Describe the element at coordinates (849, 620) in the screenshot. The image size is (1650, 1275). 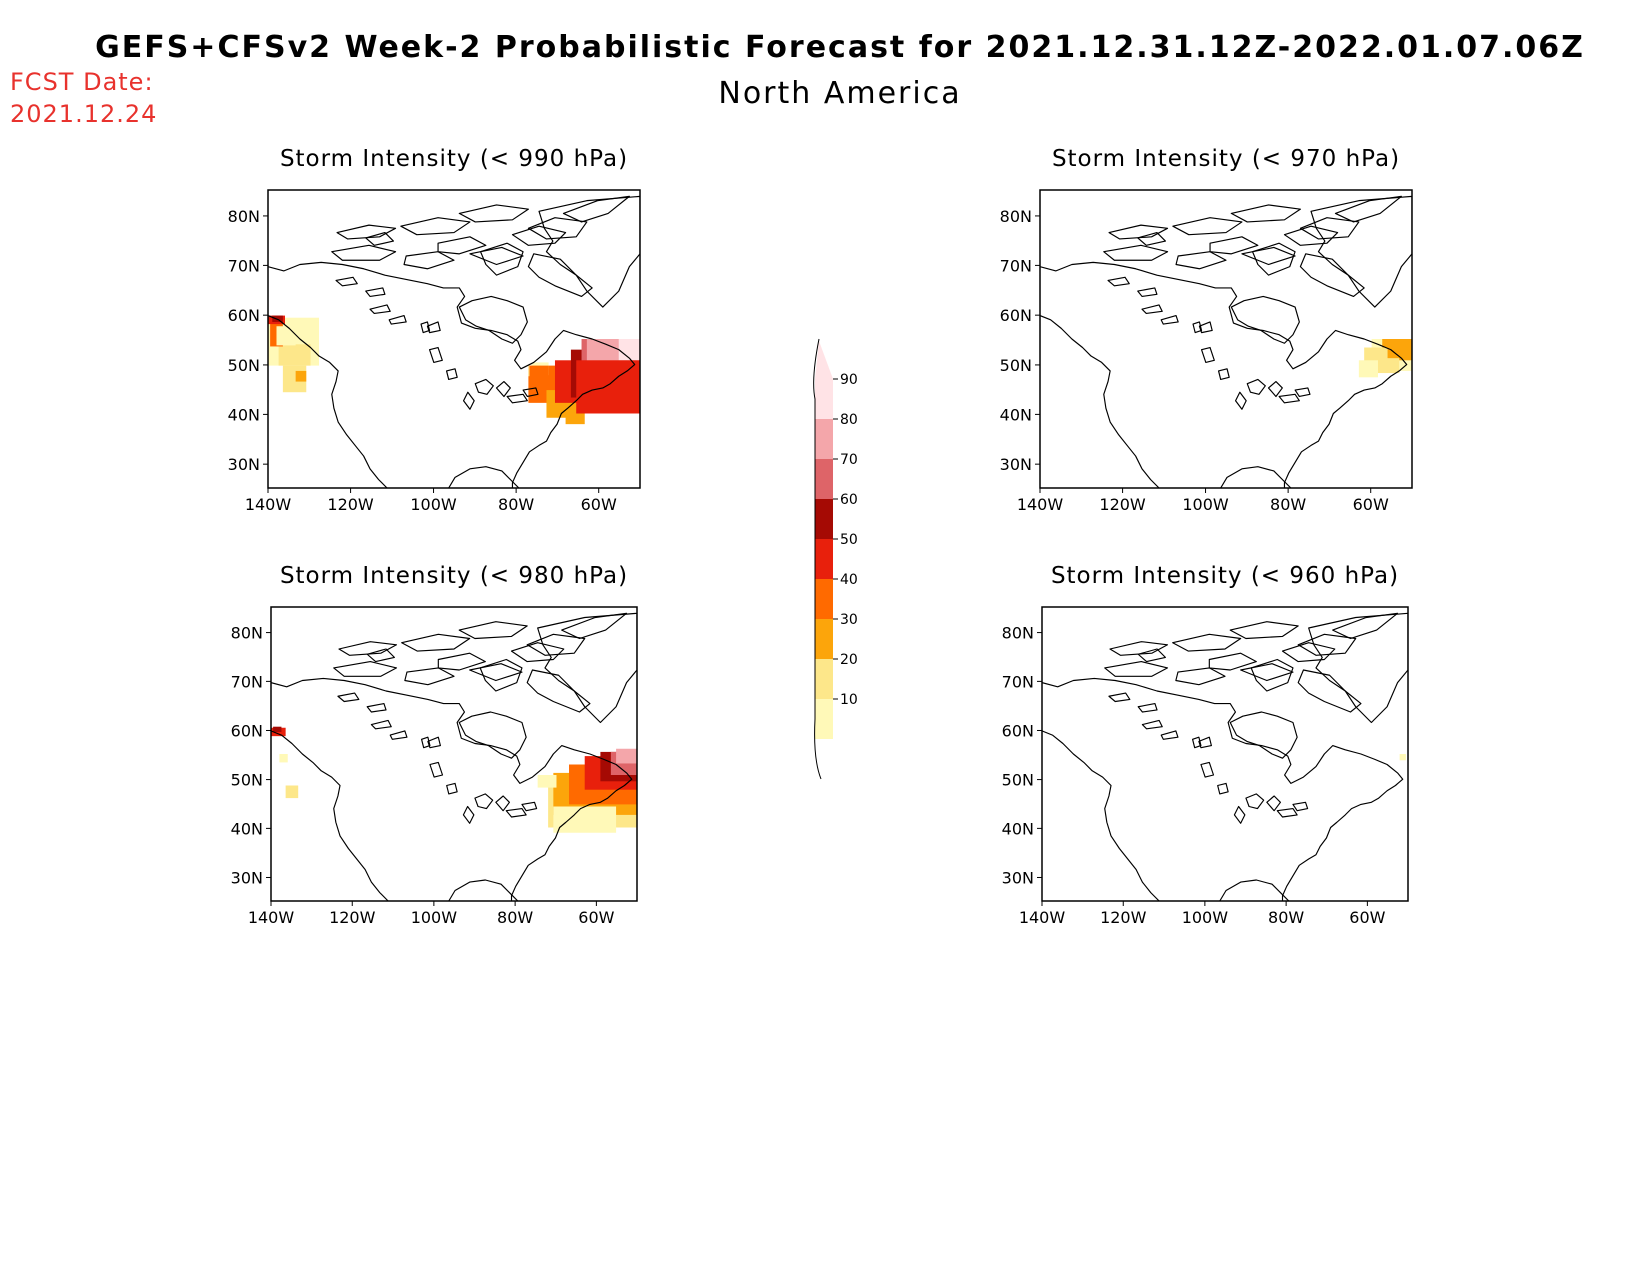
I see `colorbar-label: 30` at that location.